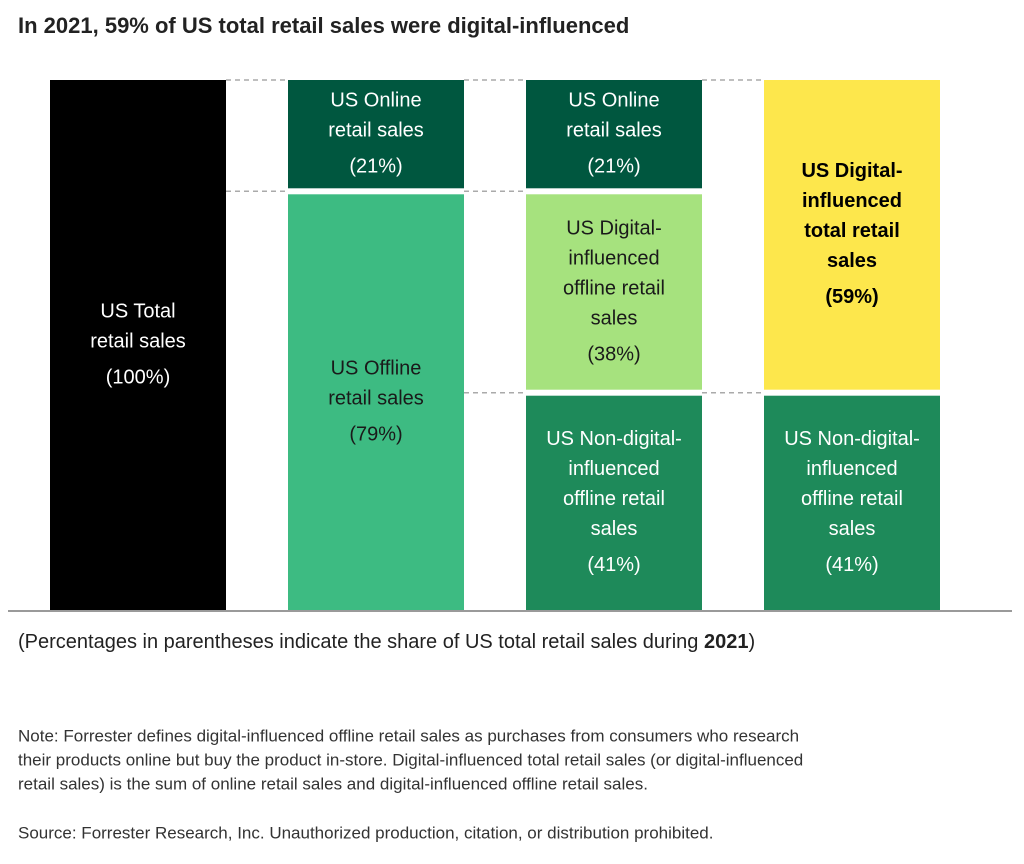 The width and height of the screenshot is (1024, 864). What do you see at coordinates (852, 231) in the screenshot?
I see `segment-label: total retail` at bounding box center [852, 231].